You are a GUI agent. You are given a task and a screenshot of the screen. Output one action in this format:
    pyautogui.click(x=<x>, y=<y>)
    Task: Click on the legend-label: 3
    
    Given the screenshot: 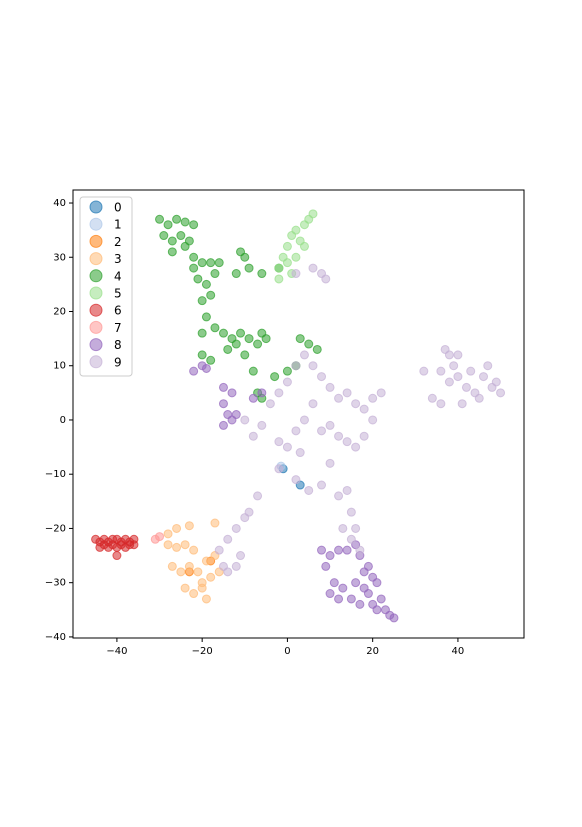 What is the action you would take?
    pyautogui.click(x=118, y=259)
    